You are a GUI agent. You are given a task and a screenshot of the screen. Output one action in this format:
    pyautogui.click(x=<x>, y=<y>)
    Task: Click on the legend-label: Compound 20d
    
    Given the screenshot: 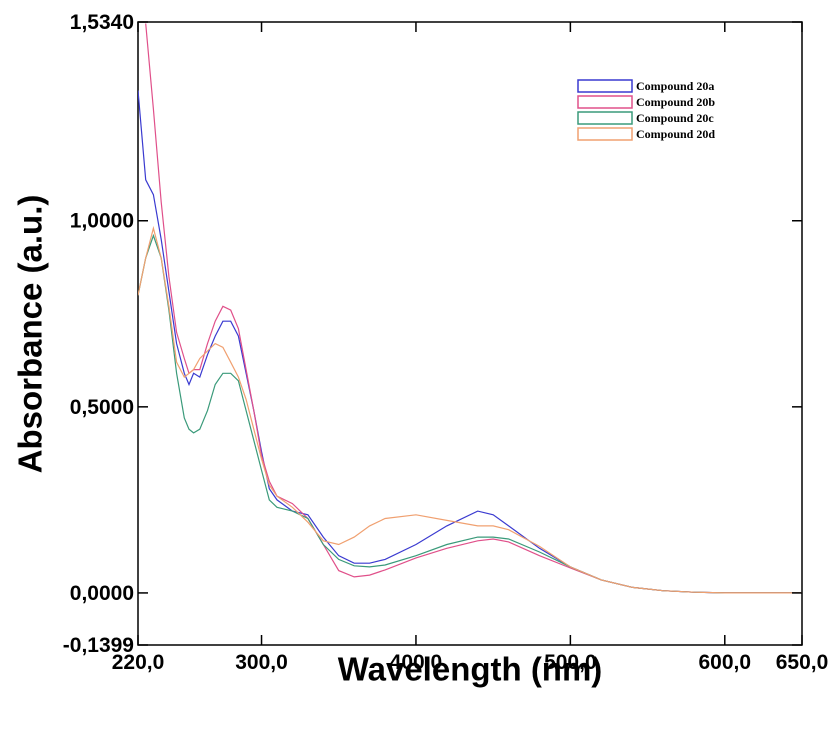 What is the action you would take?
    pyautogui.click(x=675, y=134)
    